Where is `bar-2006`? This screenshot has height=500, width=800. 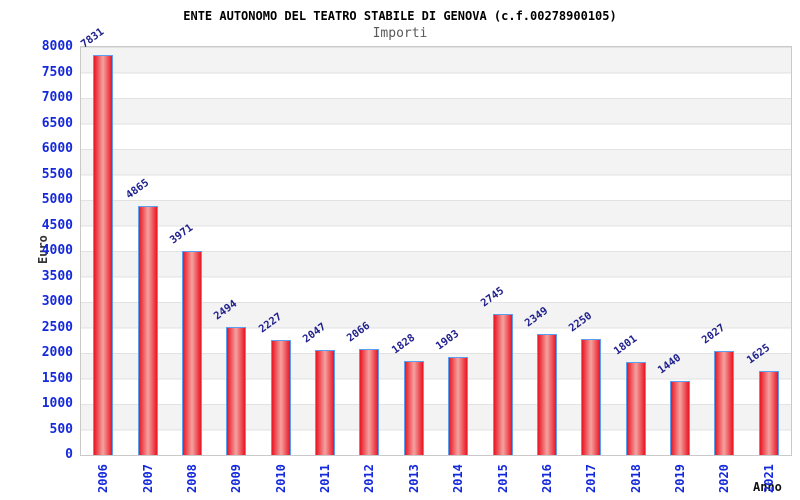 bar-2006 is located at coordinates (103, 255).